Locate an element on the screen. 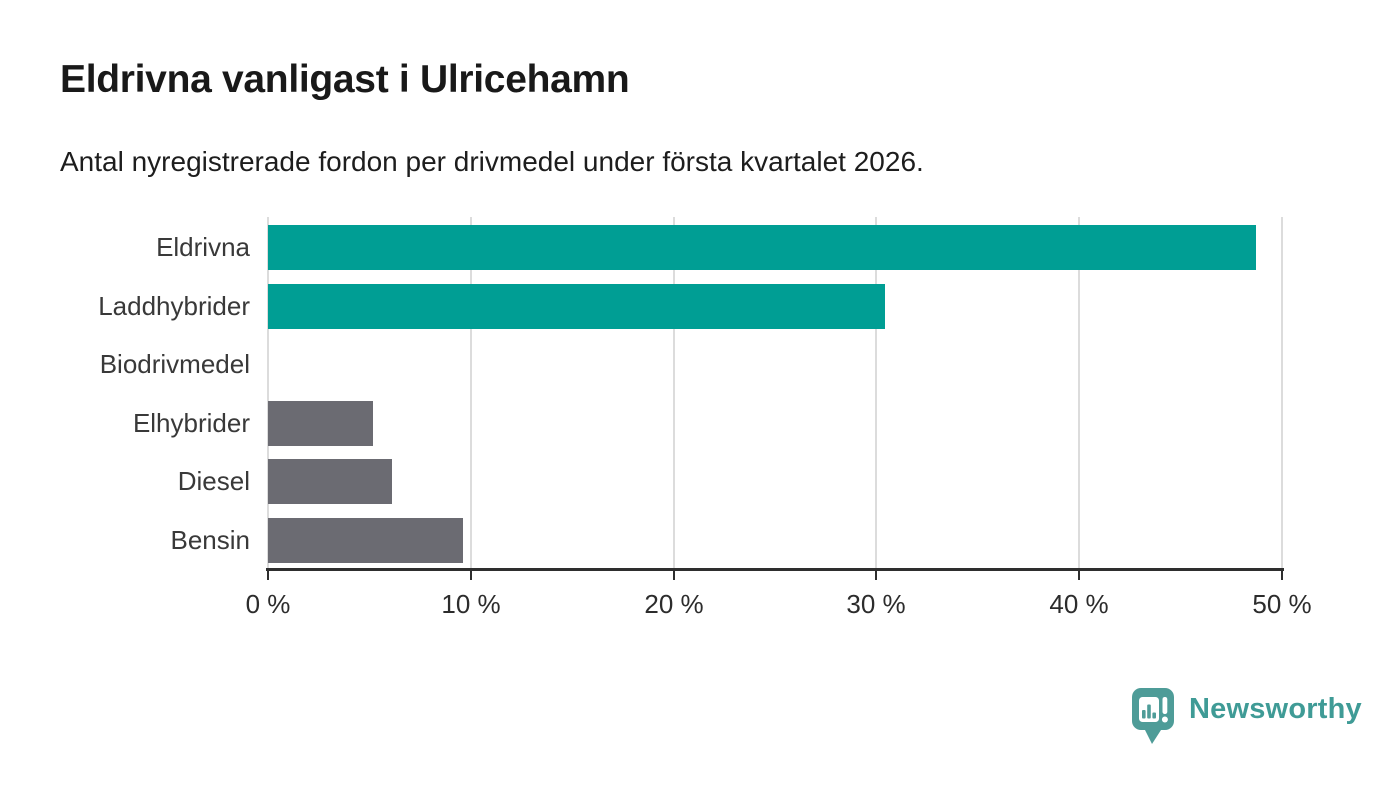 Image resolution: width=1400 pixels, height=793 pixels. brand-name: Newsworthy is located at coordinates (1275, 709).